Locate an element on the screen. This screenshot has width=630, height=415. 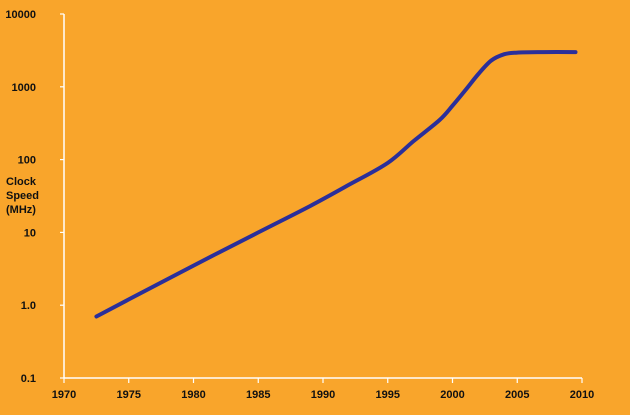
x-tick-label: 1975 is located at coordinates (129, 395).